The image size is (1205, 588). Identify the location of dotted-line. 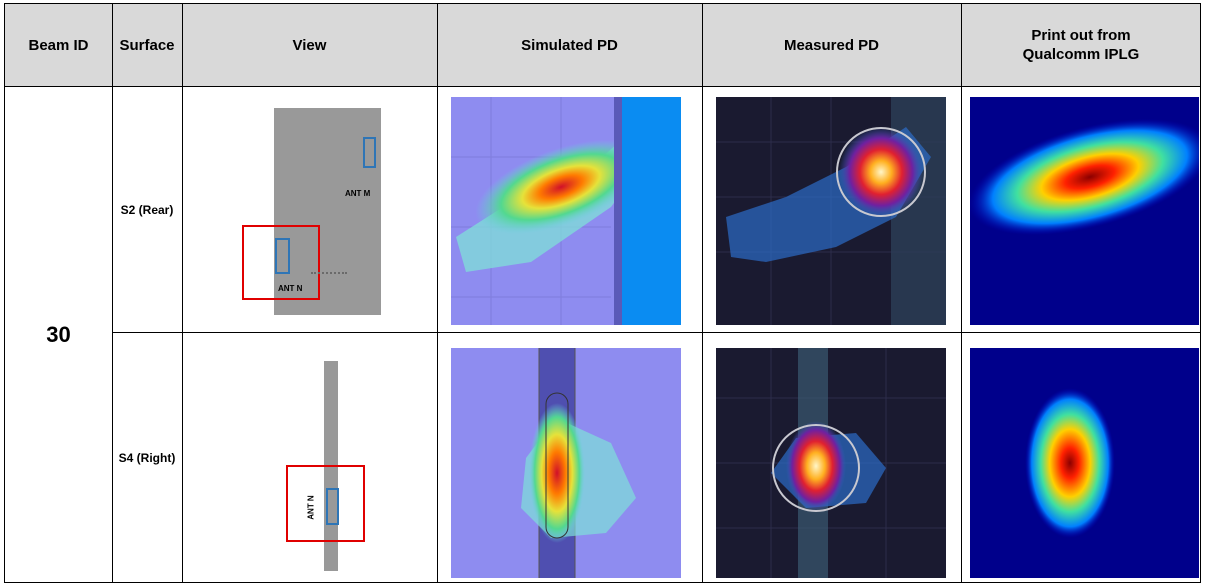
(329, 274).